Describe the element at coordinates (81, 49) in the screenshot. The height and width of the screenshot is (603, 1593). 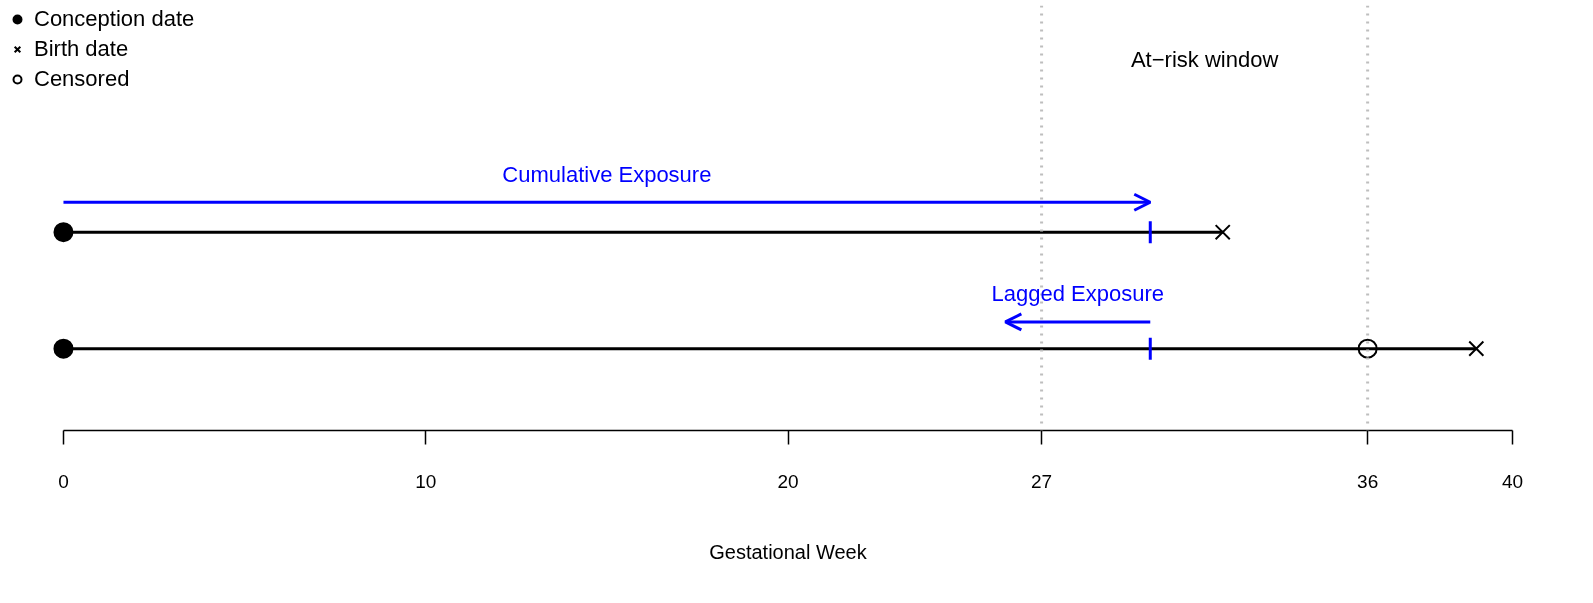
I see `legend-label: Birth date` at that location.